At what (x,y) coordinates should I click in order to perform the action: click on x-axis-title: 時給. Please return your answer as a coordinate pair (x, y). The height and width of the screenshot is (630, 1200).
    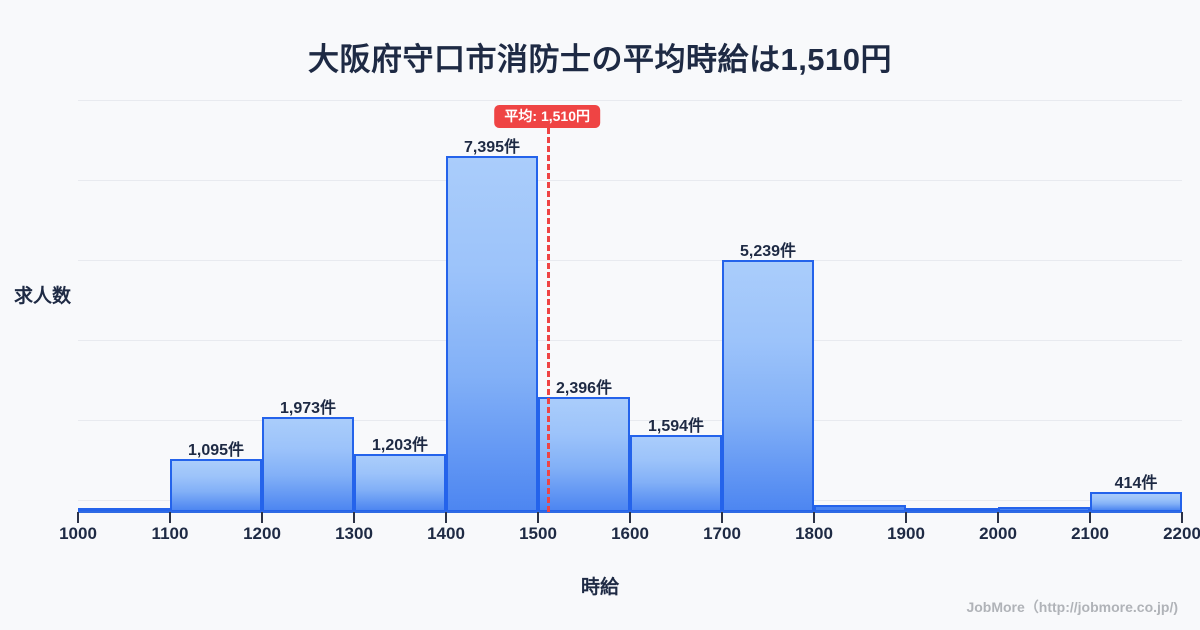
    Looking at the image, I should click on (599, 587).